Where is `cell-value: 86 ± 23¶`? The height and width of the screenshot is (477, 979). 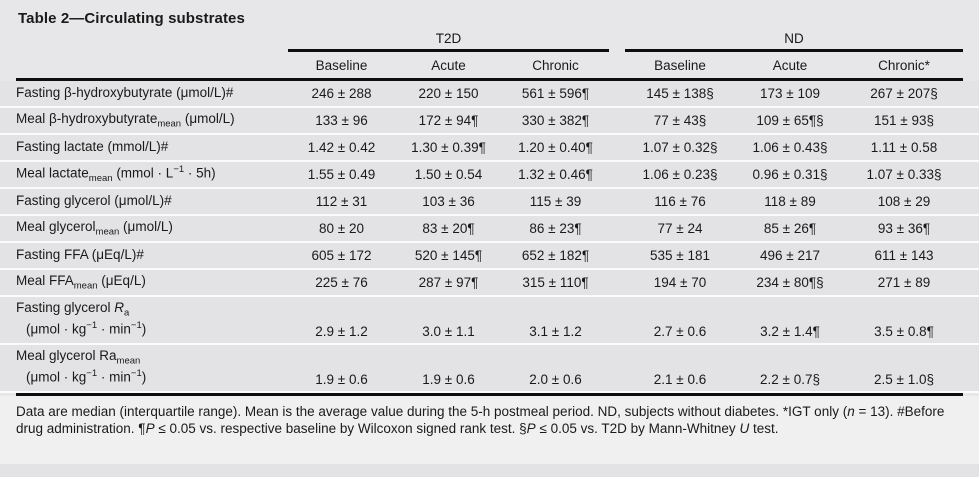
cell-value: 86 ± 23¶ is located at coordinates (555, 228).